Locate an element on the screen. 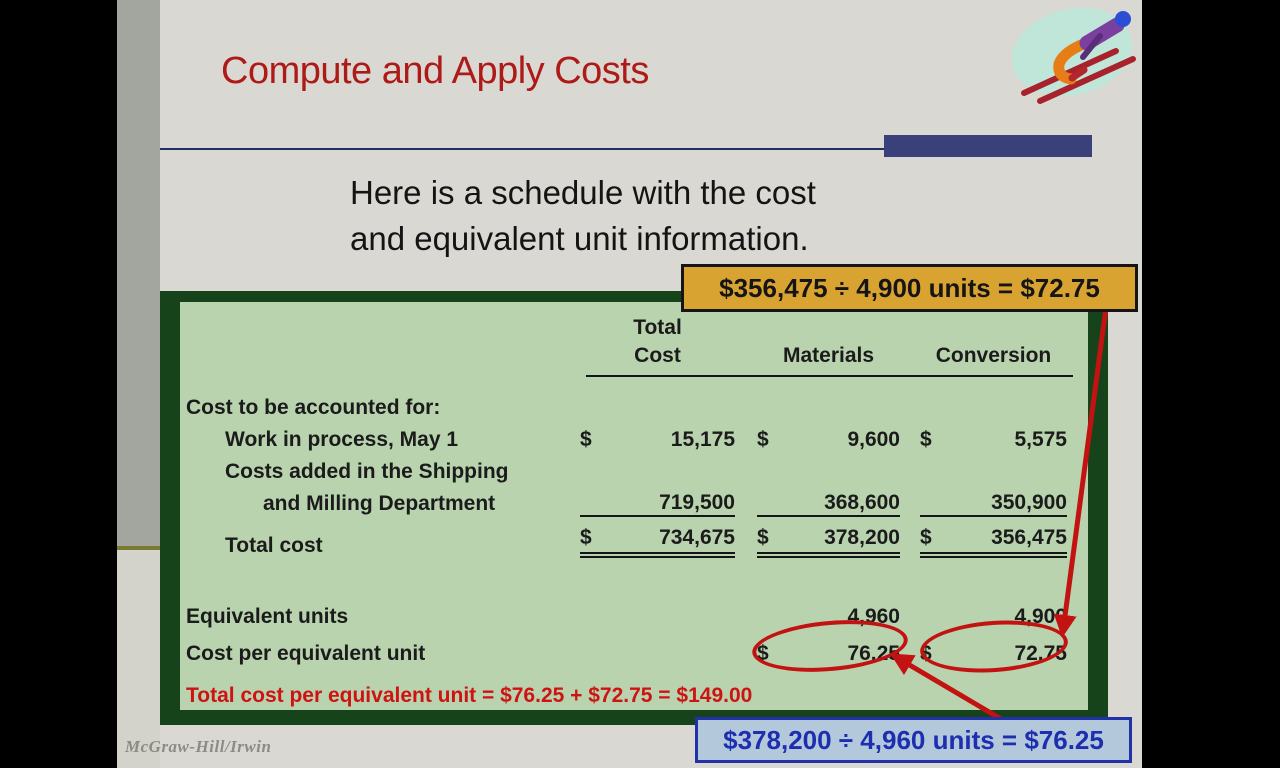 Image resolution: width=1280 pixels, height=768 pixels. skier-icon is located at coordinates (1073, 55).